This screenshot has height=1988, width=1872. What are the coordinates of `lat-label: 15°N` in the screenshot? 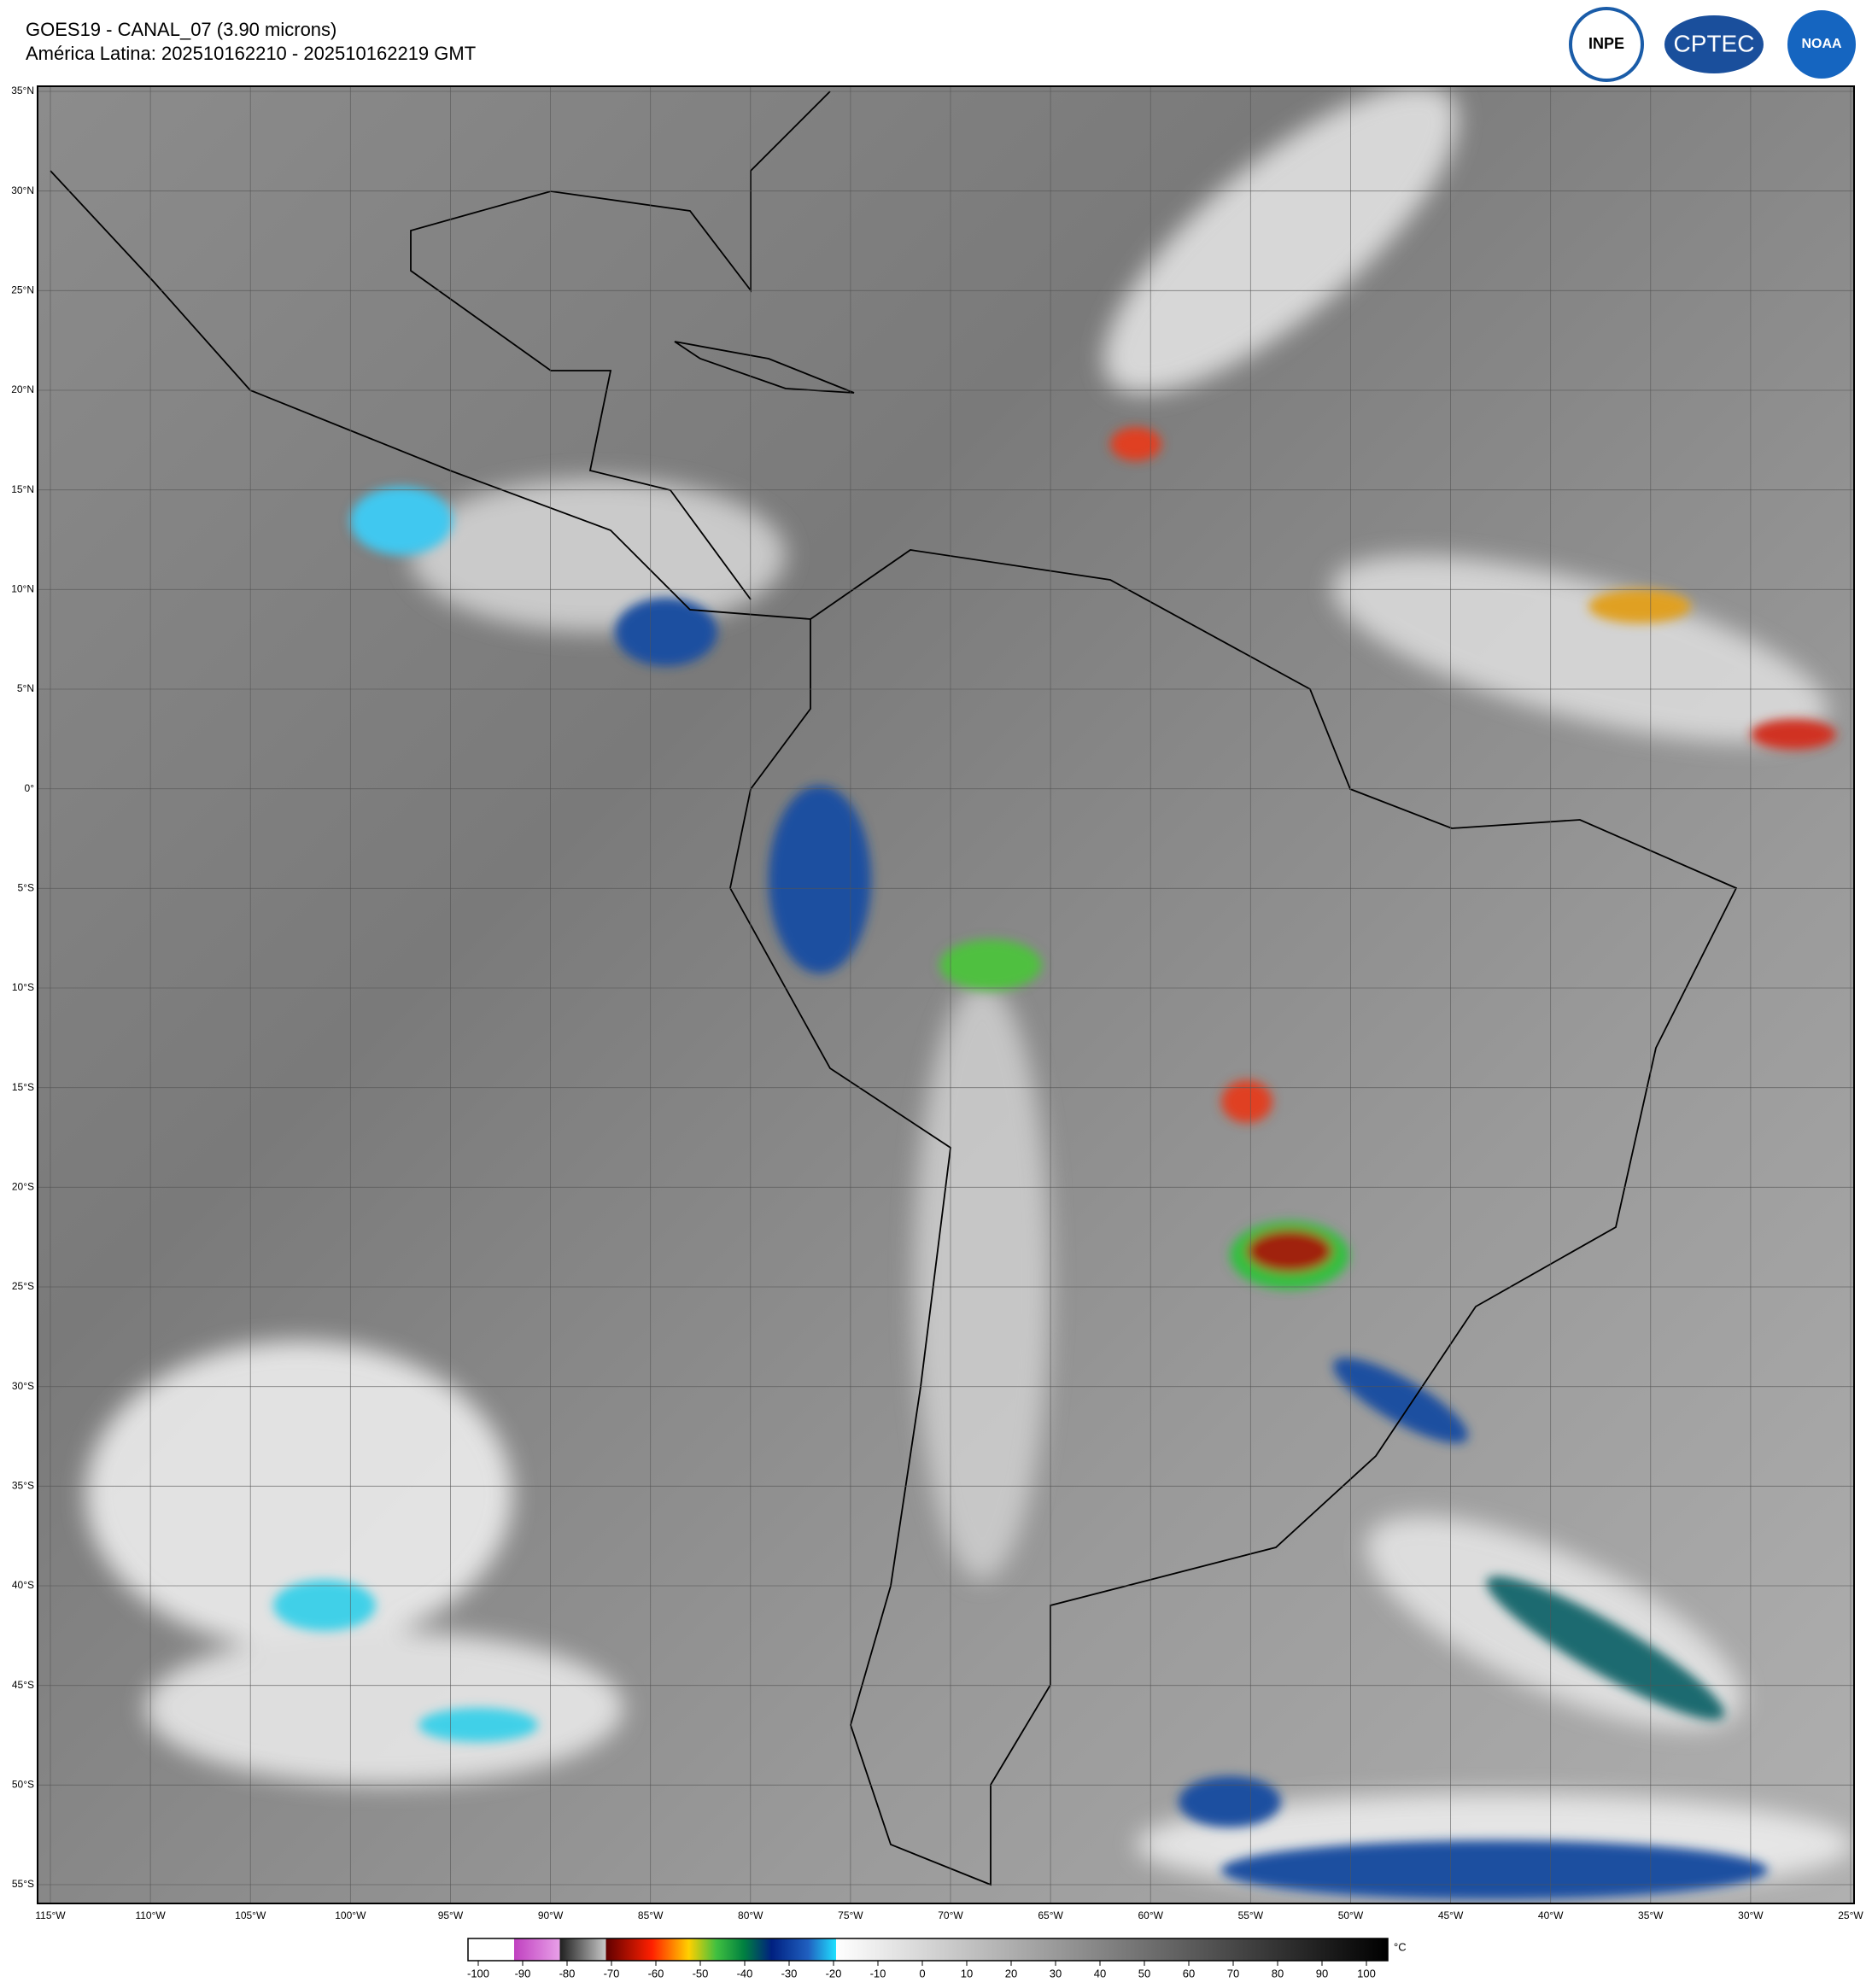 It's located at (22, 489).